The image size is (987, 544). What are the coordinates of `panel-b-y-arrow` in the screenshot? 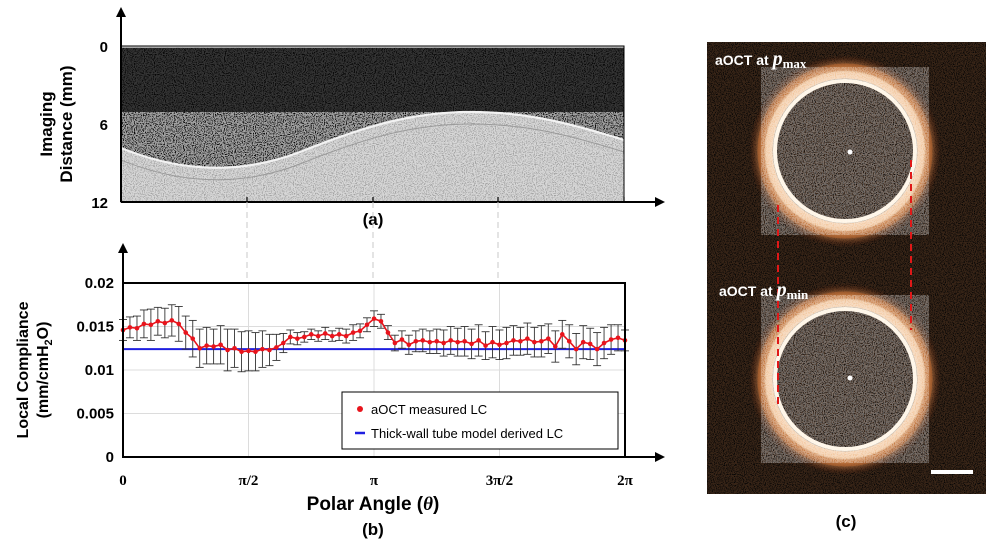 It's located at (123, 248).